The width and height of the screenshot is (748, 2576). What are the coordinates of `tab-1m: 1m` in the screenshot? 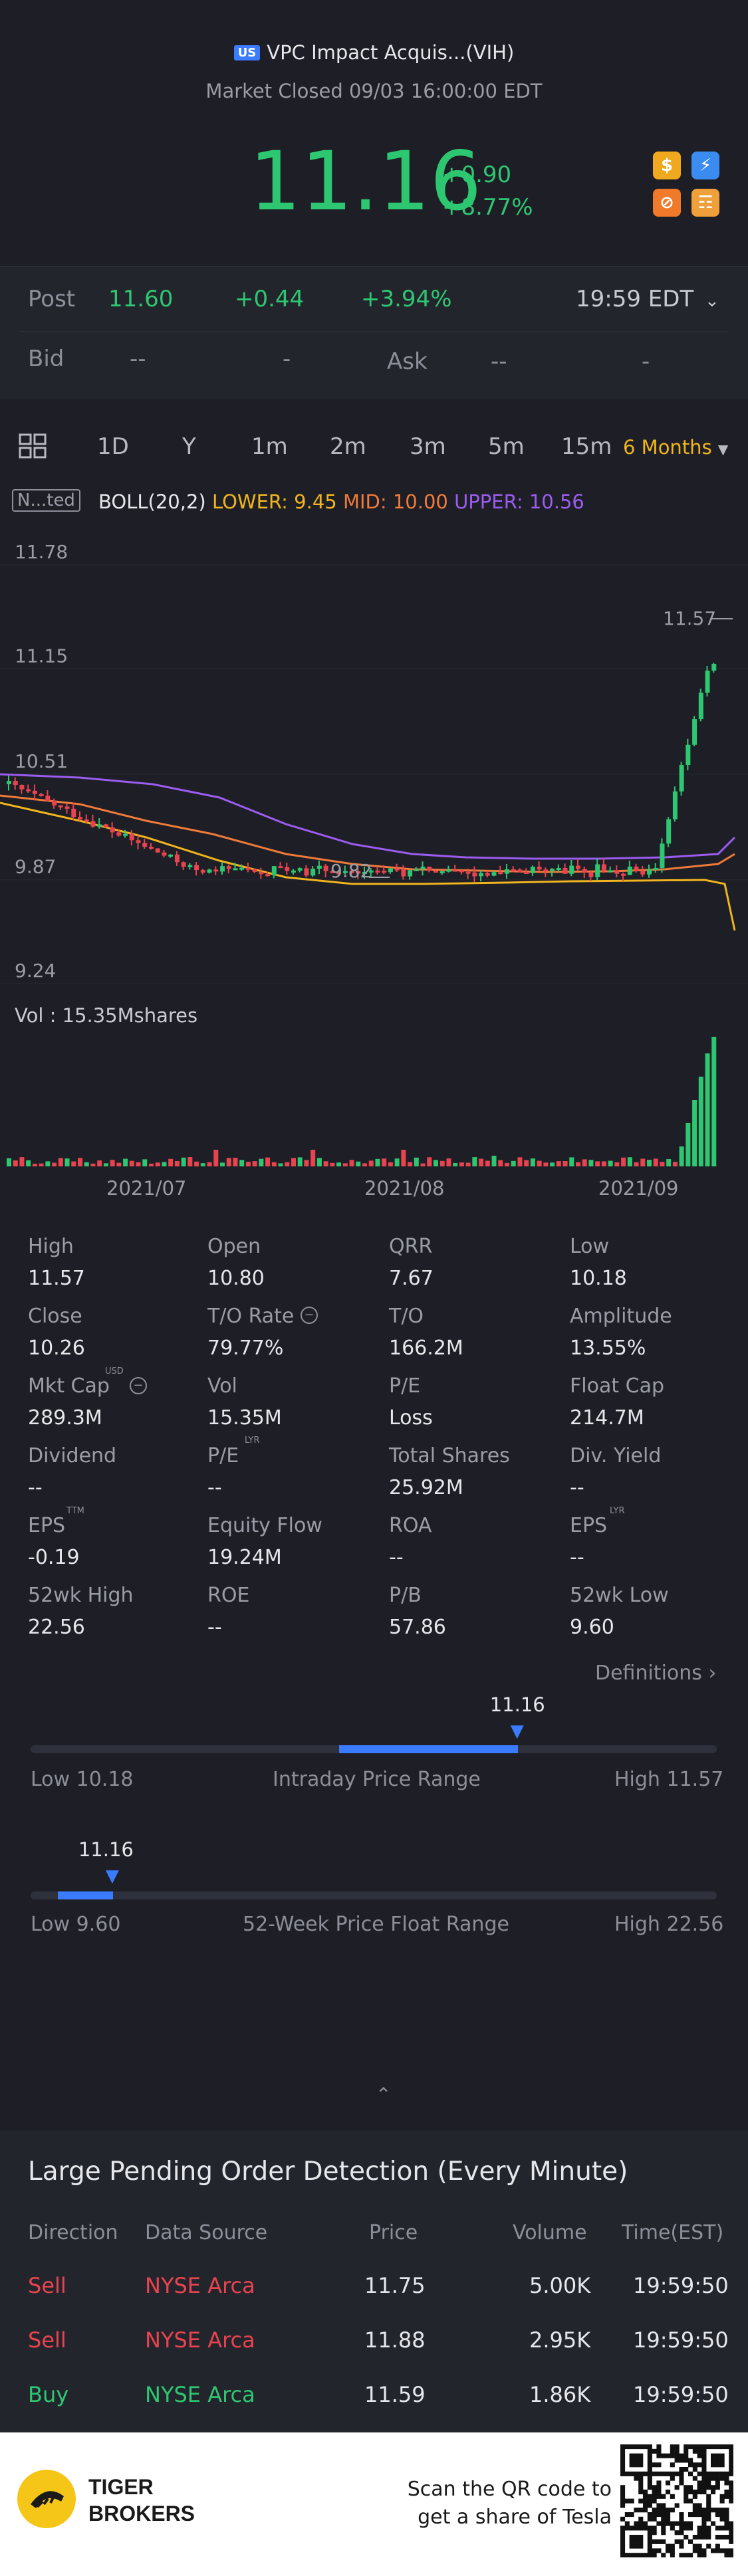 It's located at (269, 446).